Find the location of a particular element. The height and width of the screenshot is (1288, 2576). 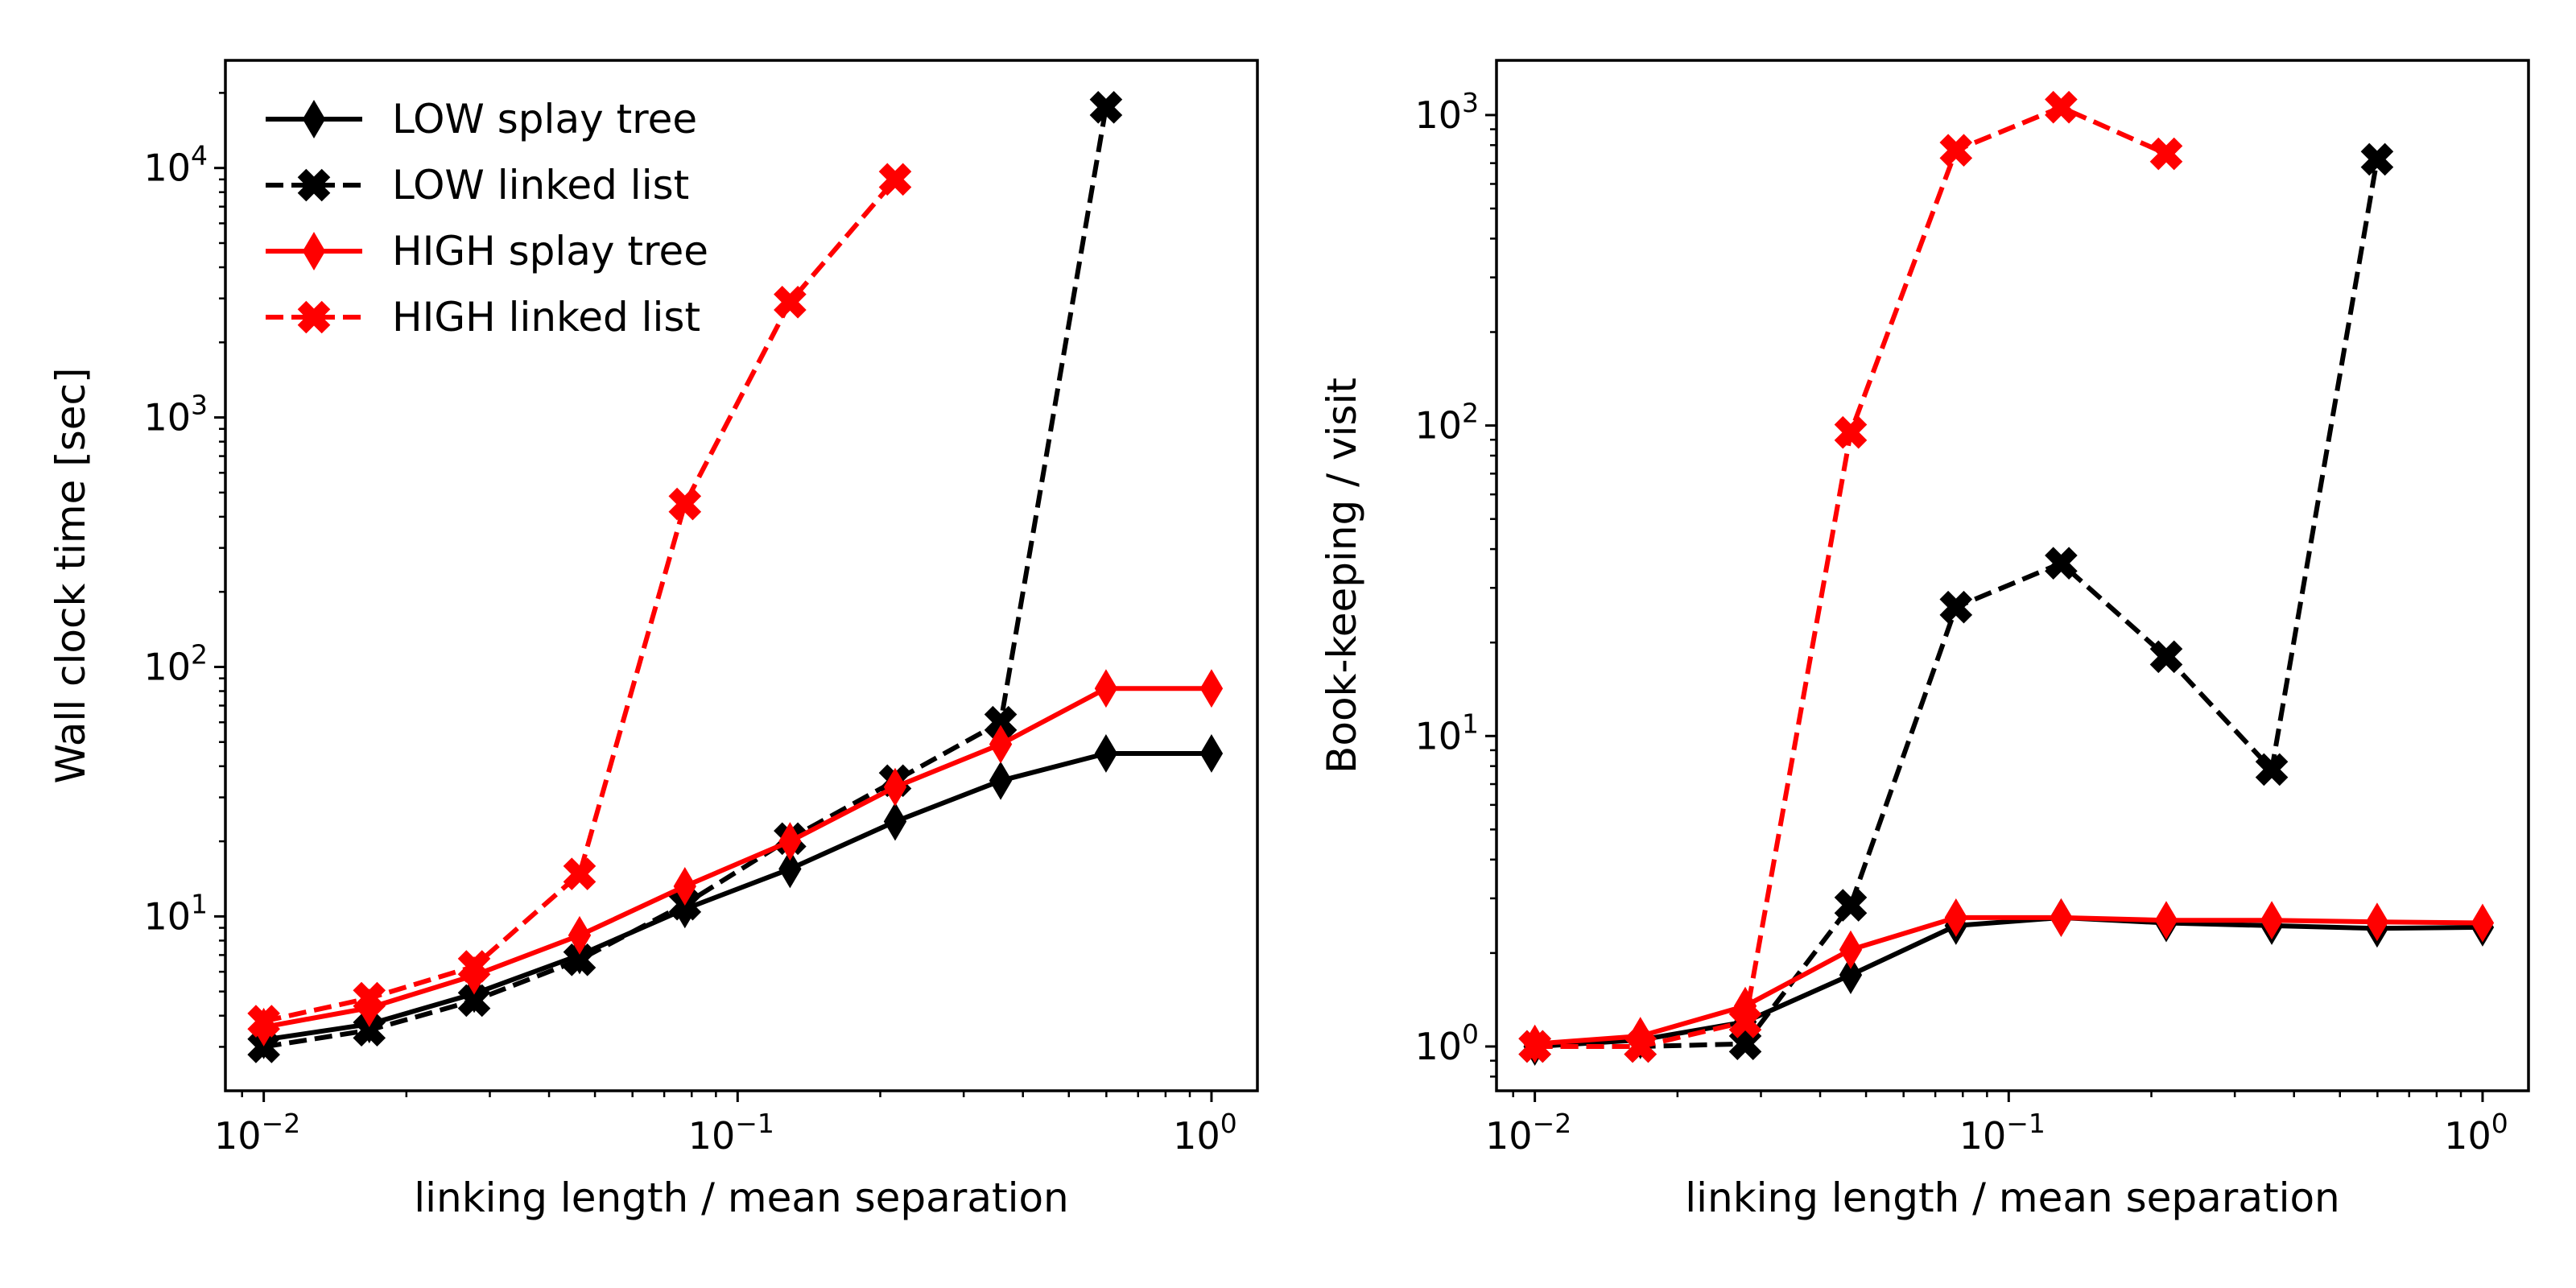

y-tick-label: 10⁴ is located at coordinates (175, 165).